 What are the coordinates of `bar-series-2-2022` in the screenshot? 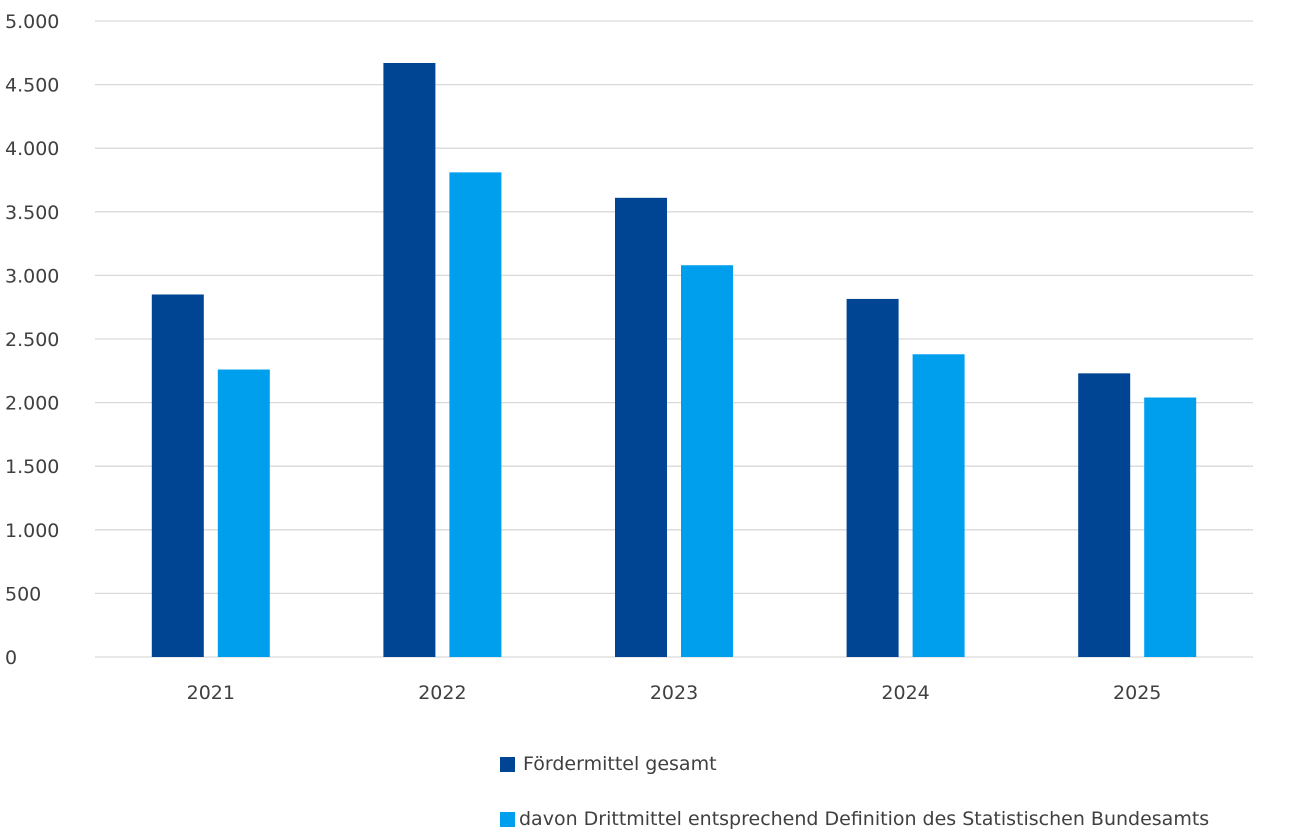 It's located at (475, 415).